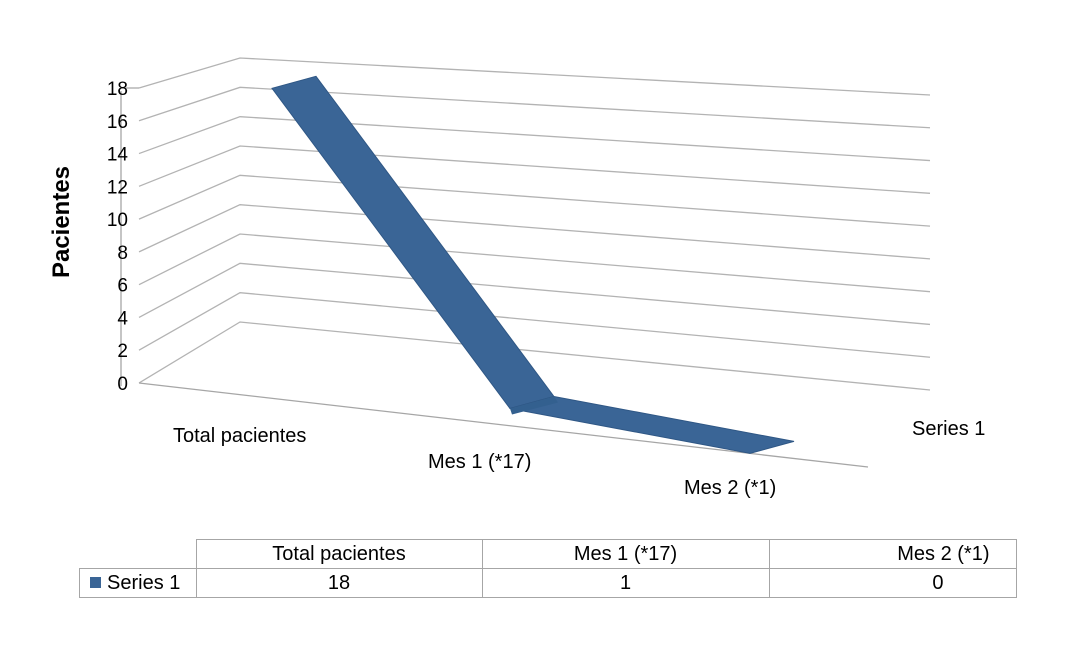  Describe the element at coordinates (138, 554) in the screenshot. I see `data-table-corner` at that location.